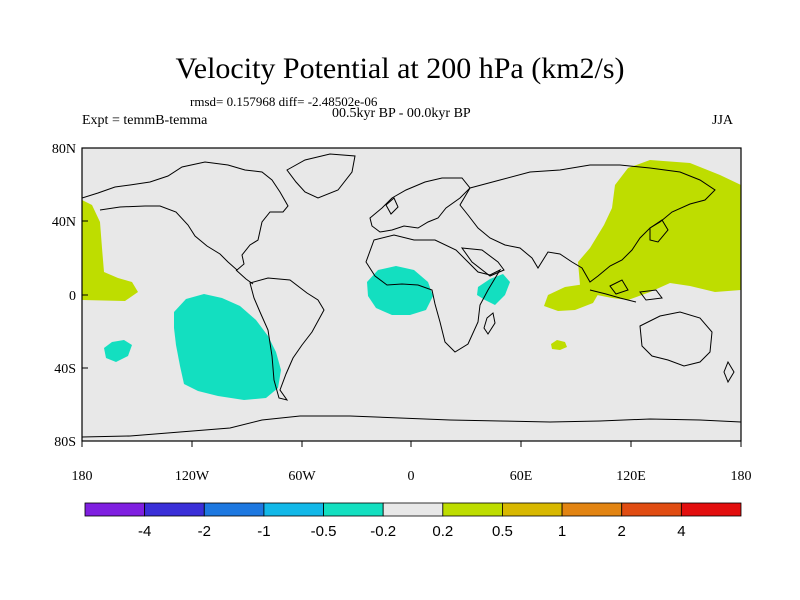 The image size is (800, 600). Describe the element at coordinates (659, 230) in the screenshot. I see `positive-region-asia` at that location.